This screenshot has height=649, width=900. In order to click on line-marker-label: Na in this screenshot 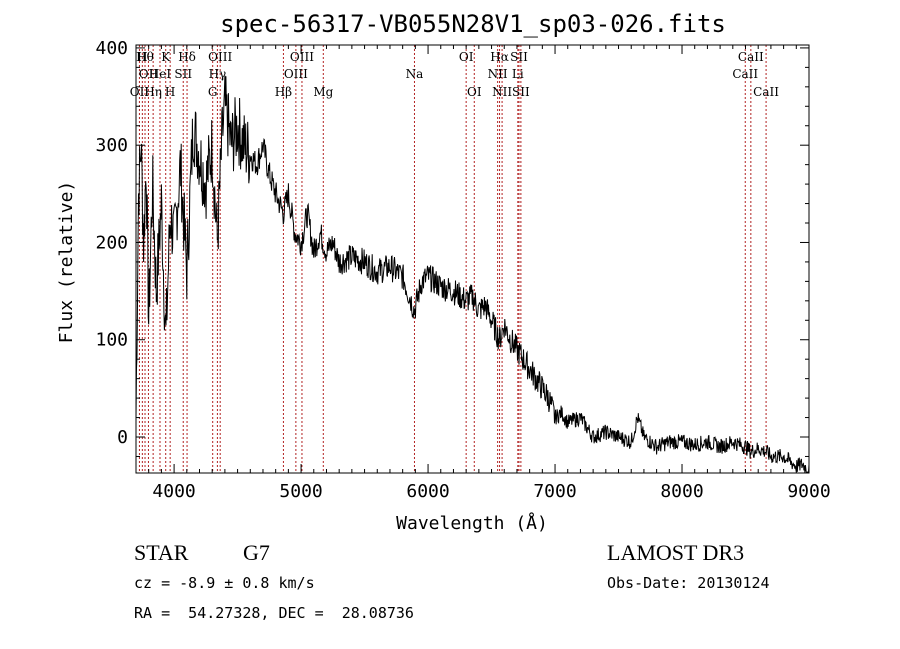, I will do `click(415, 74)`.